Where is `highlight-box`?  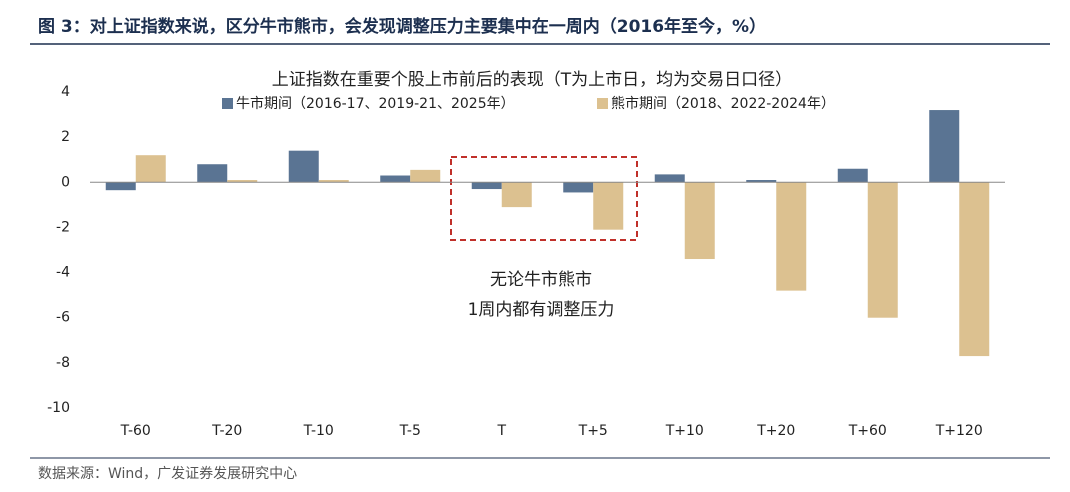 highlight-box is located at coordinates (544, 198).